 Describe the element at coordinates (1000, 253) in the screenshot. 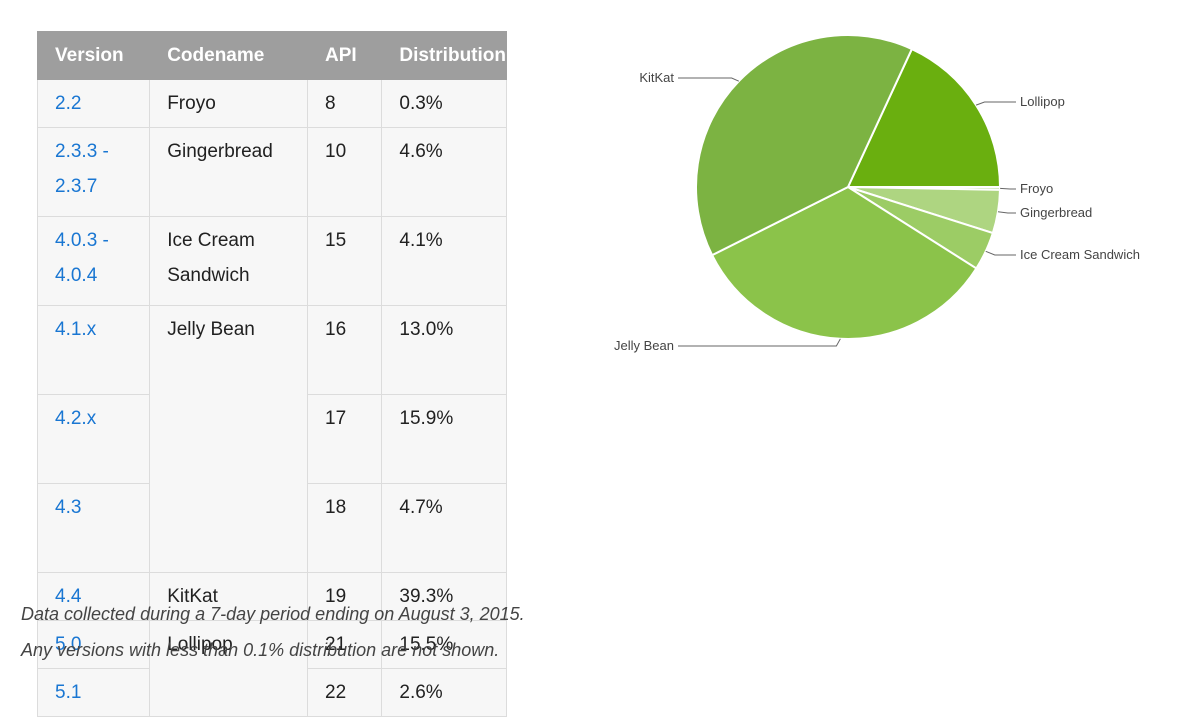

I see `leader-line-ice-cream-sandwich` at that location.